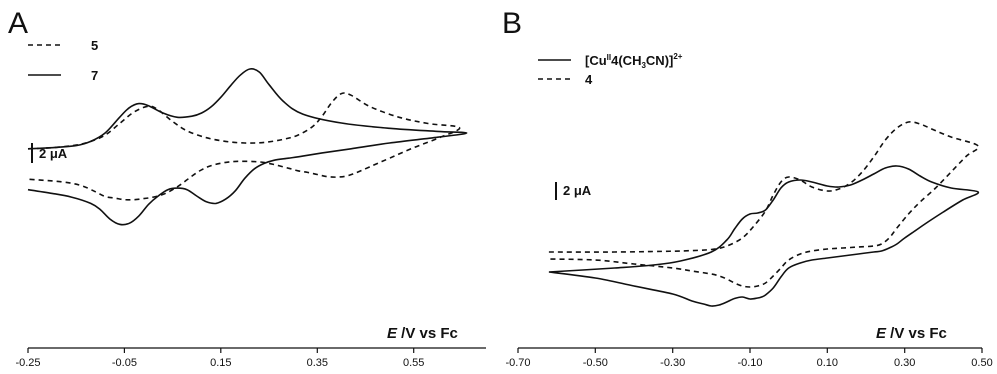 Image resolution: width=997 pixels, height=374 pixels. What do you see at coordinates (53, 153) in the screenshot?
I see `scale-bar-a-label: 2 μA` at bounding box center [53, 153].